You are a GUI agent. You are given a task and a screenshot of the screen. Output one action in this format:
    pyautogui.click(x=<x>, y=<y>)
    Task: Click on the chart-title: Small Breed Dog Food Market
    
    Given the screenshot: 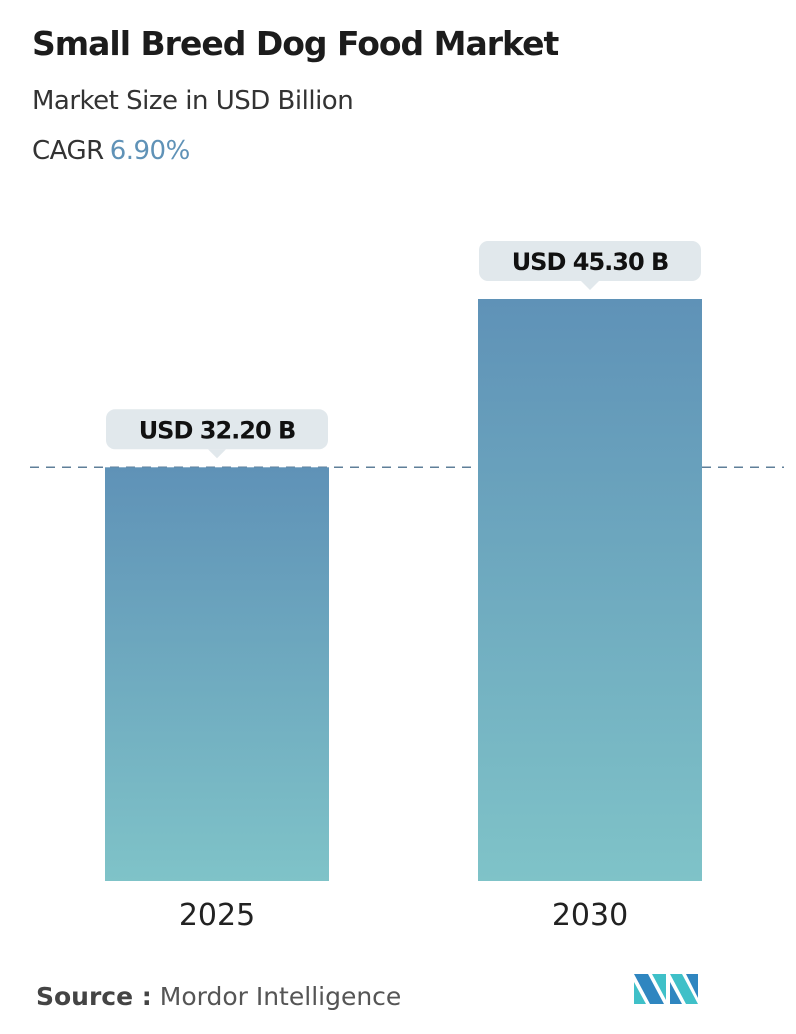 What is the action you would take?
    pyautogui.click(x=295, y=43)
    